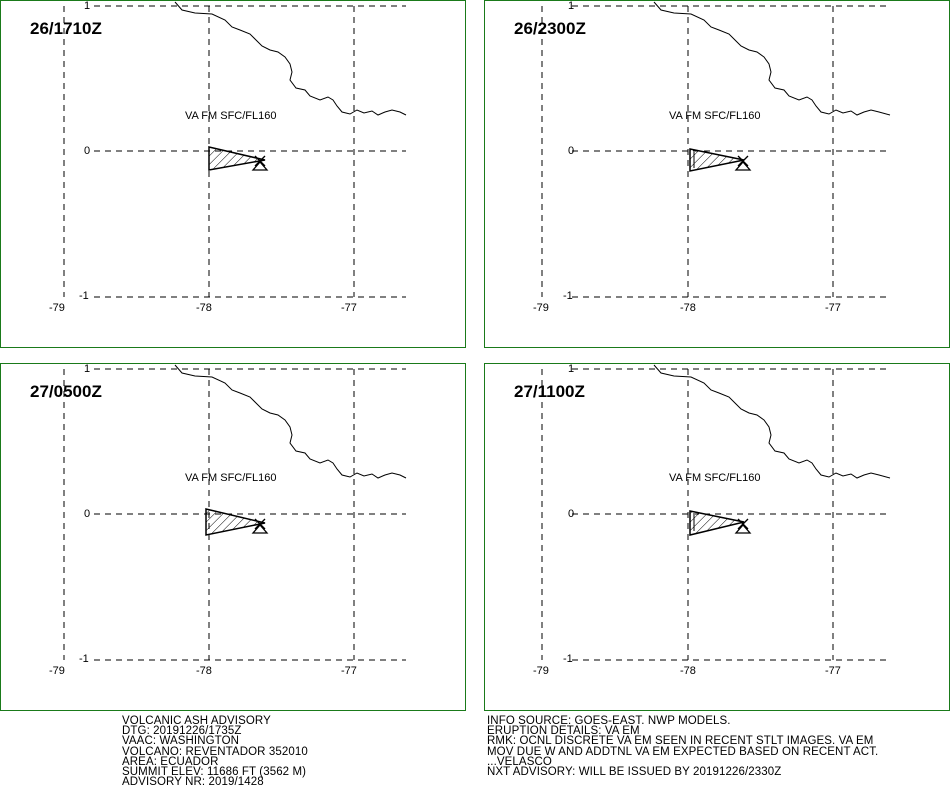 The height and width of the screenshot is (812, 950). What do you see at coordinates (214, 771) in the screenshot?
I see `advisory-line: SUMMIT ELEV: 11686 FT (3562 M)` at bounding box center [214, 771].